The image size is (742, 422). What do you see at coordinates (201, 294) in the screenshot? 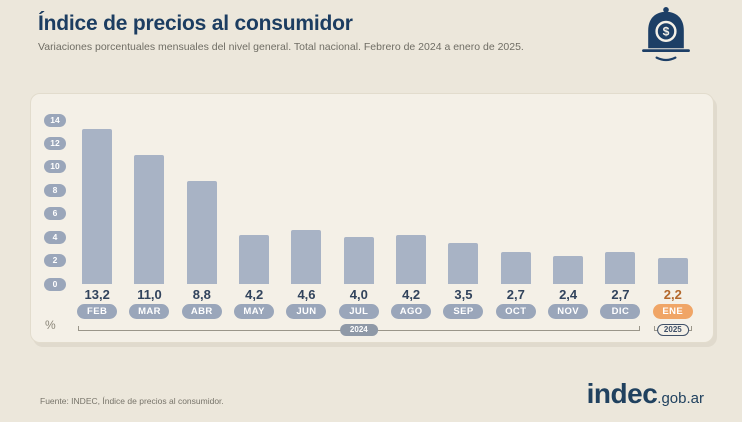
I see `value-label-abr: 8,8` at bounding box center [201, 294].